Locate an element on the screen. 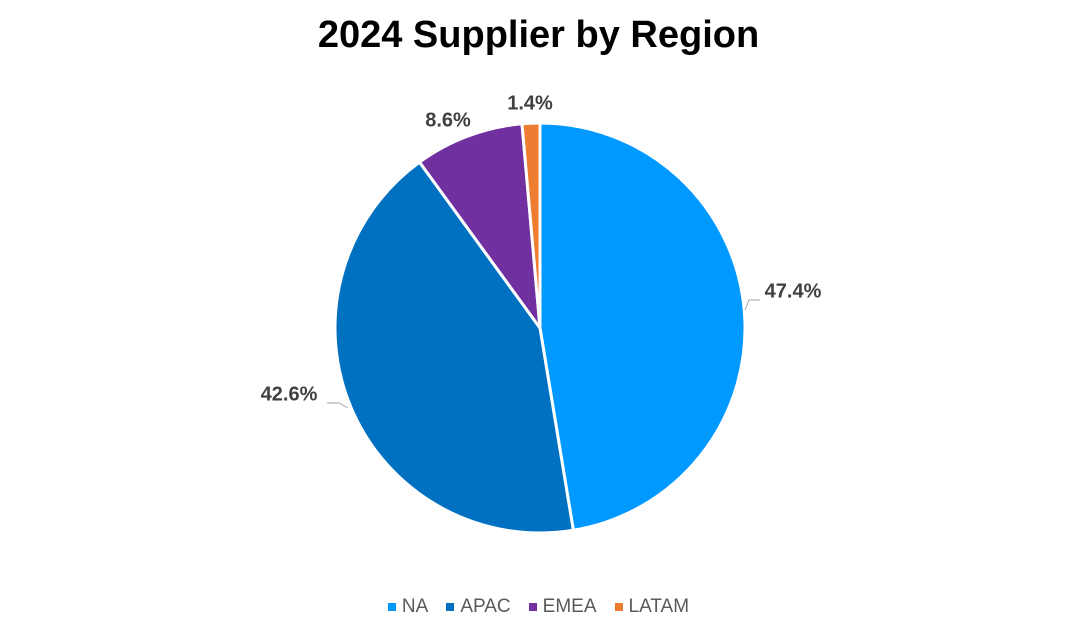 The image size is (1077, 638). data-label-latam: 1.4% is located at coordinates (530, 103).